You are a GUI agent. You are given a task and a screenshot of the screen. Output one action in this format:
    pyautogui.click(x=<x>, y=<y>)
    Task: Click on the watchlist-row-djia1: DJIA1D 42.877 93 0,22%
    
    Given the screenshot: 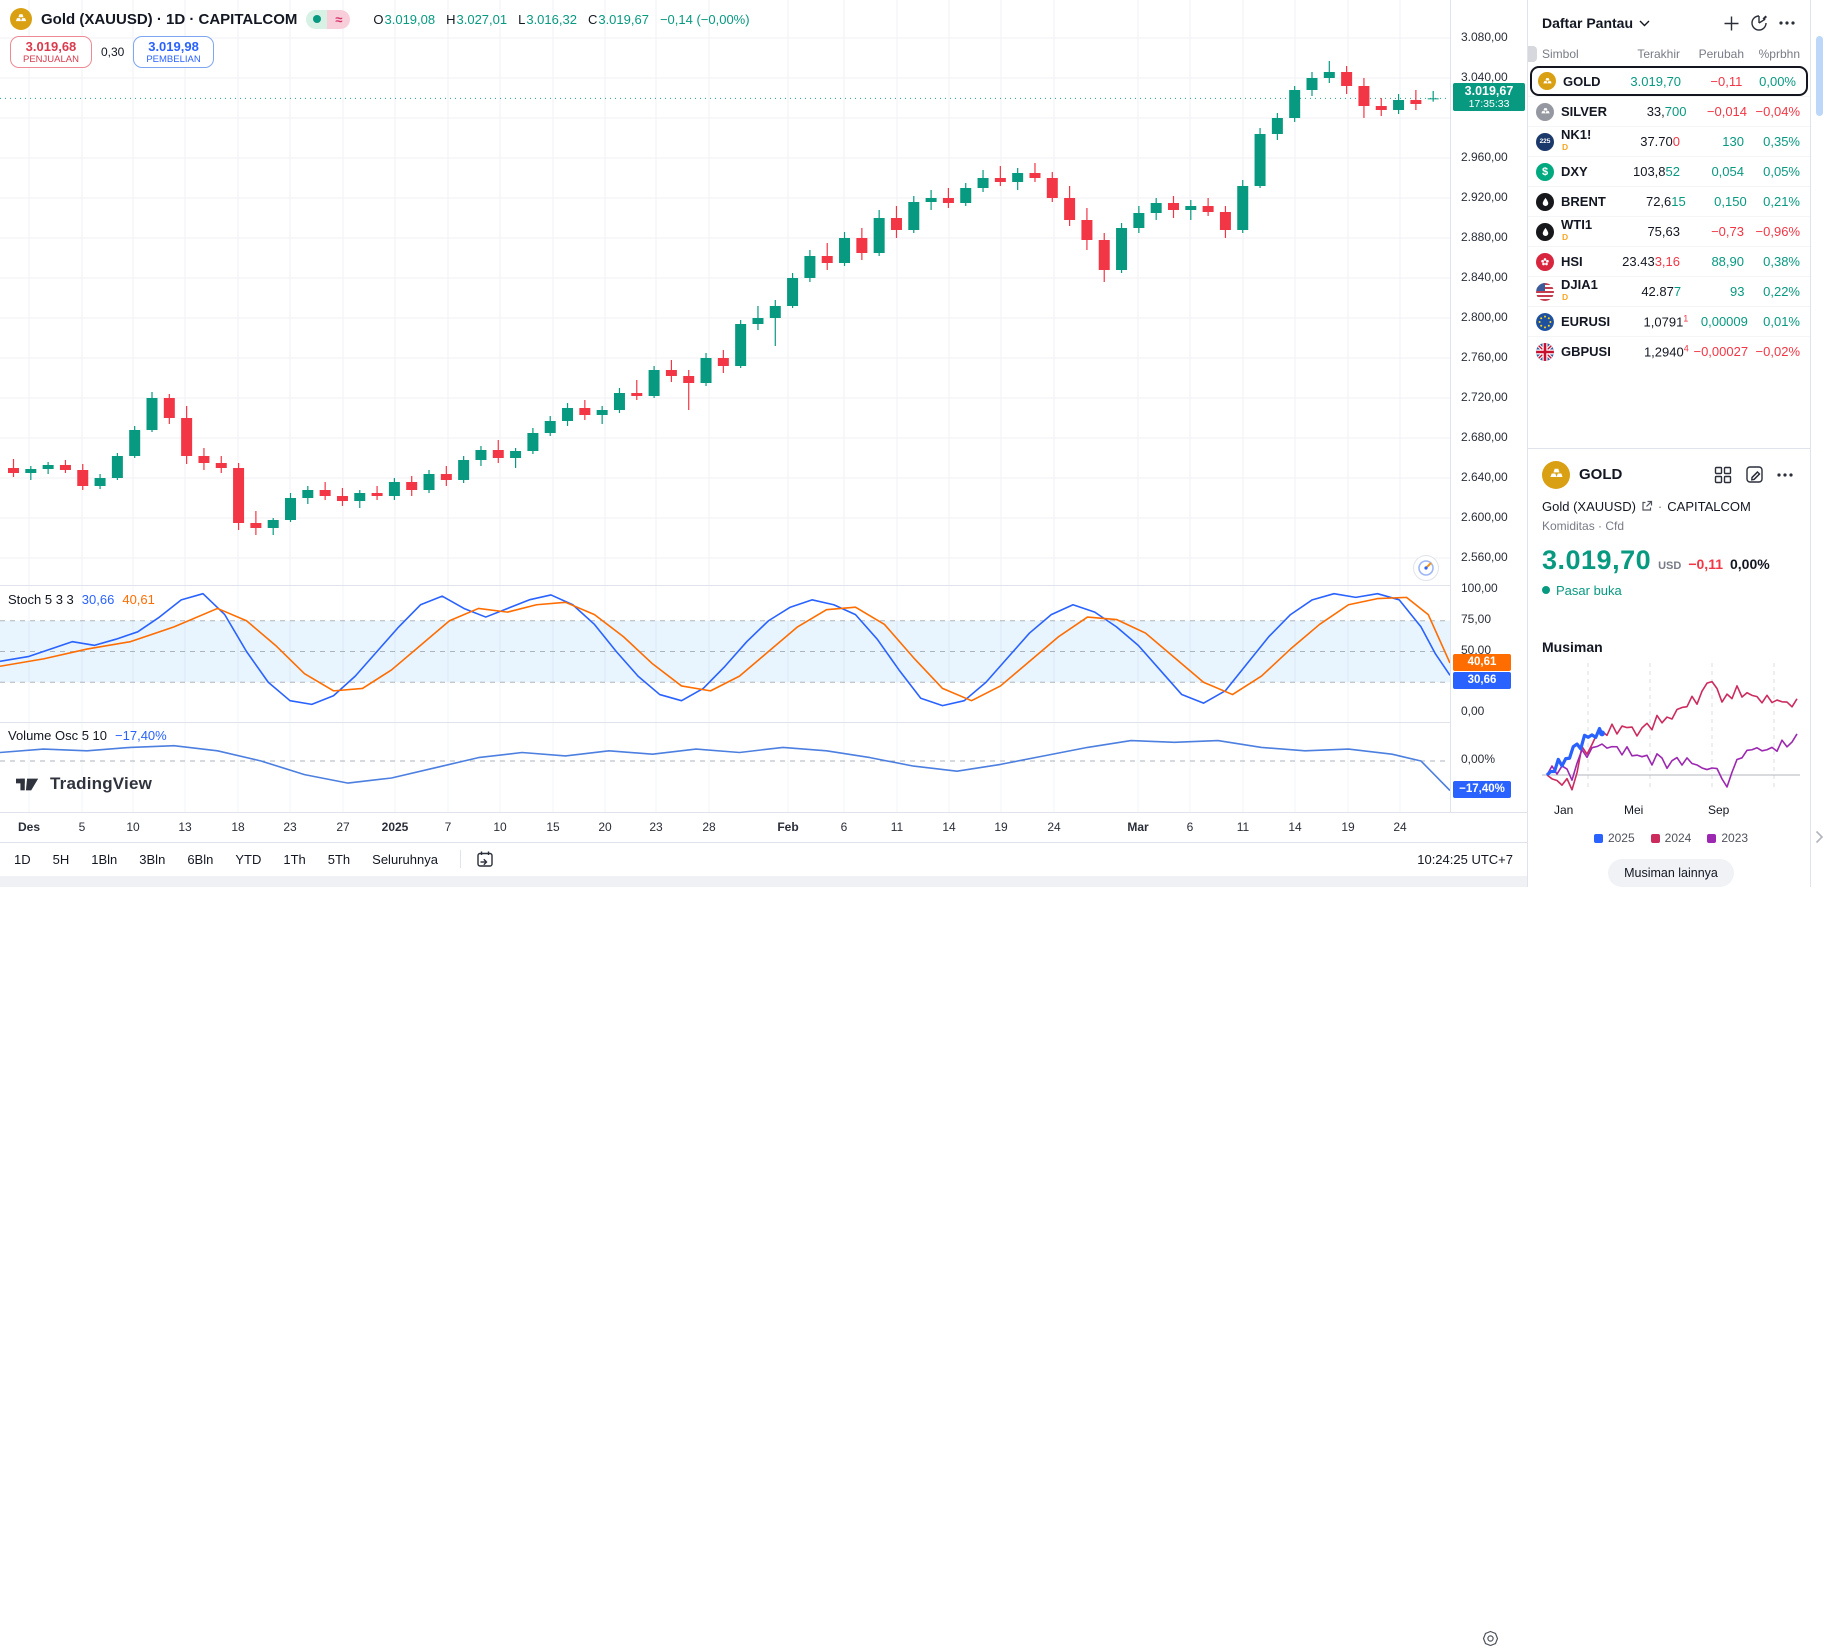 What is the action you would take?
    pyautogui.click(x=1669, y=291)
    